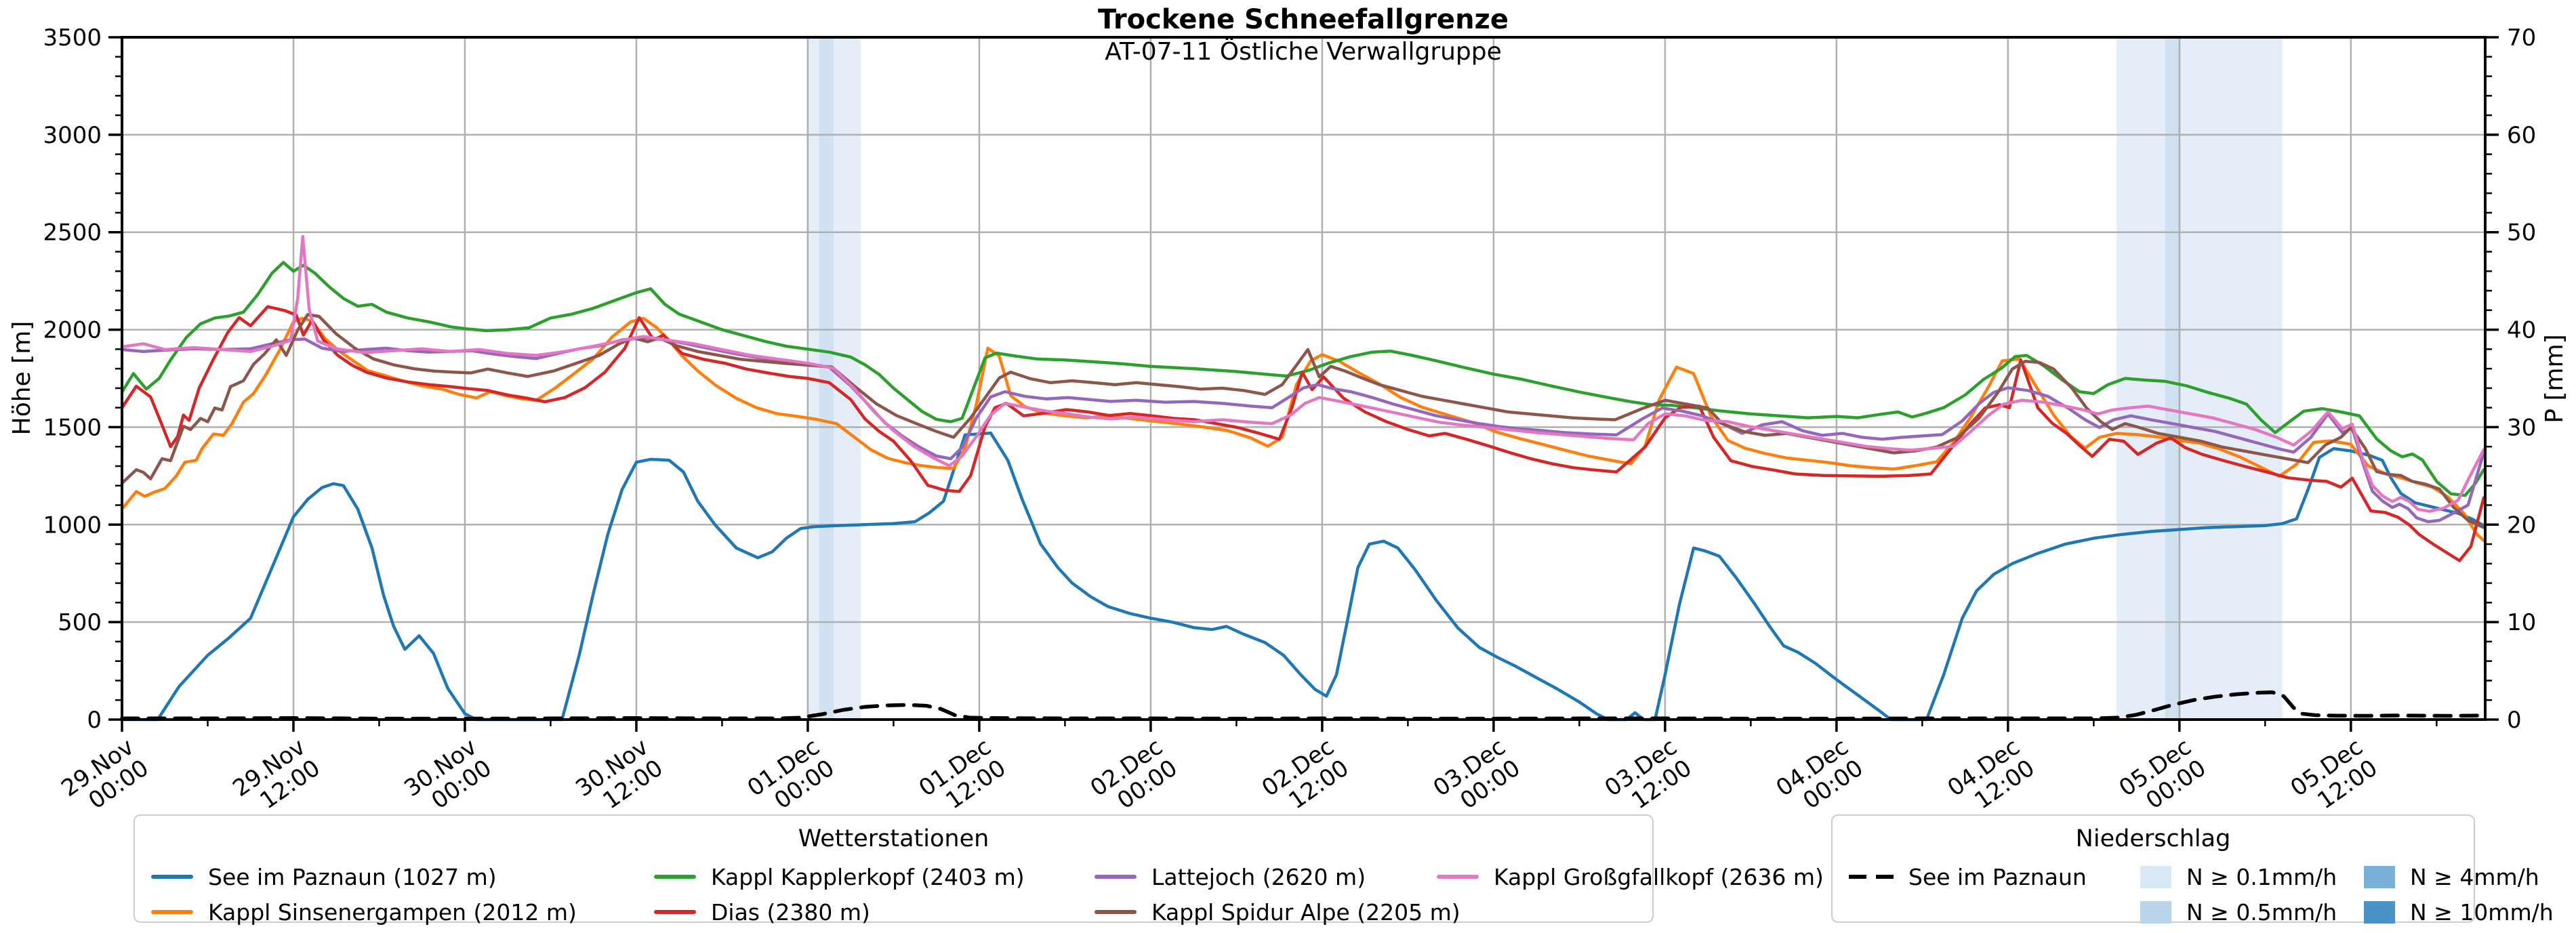  What do you see at coordinates (352, 876) in the screenshot?
I see `legend-item-label: See im Paznaun (1027 m)` at bounding box center [352, 876].